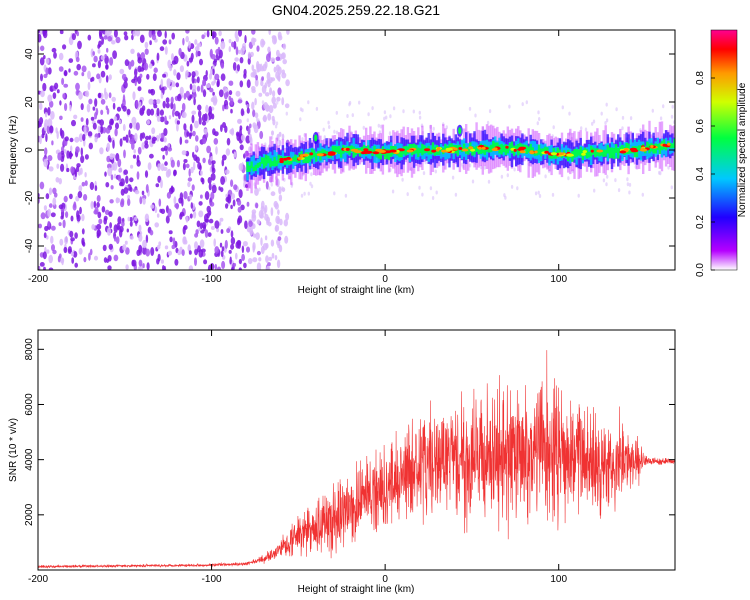 This screenshot has width=750, height=600. Describe the element at coordinates (212, 279) in the screenshot. I see `x-tick-label: -100` at that location.